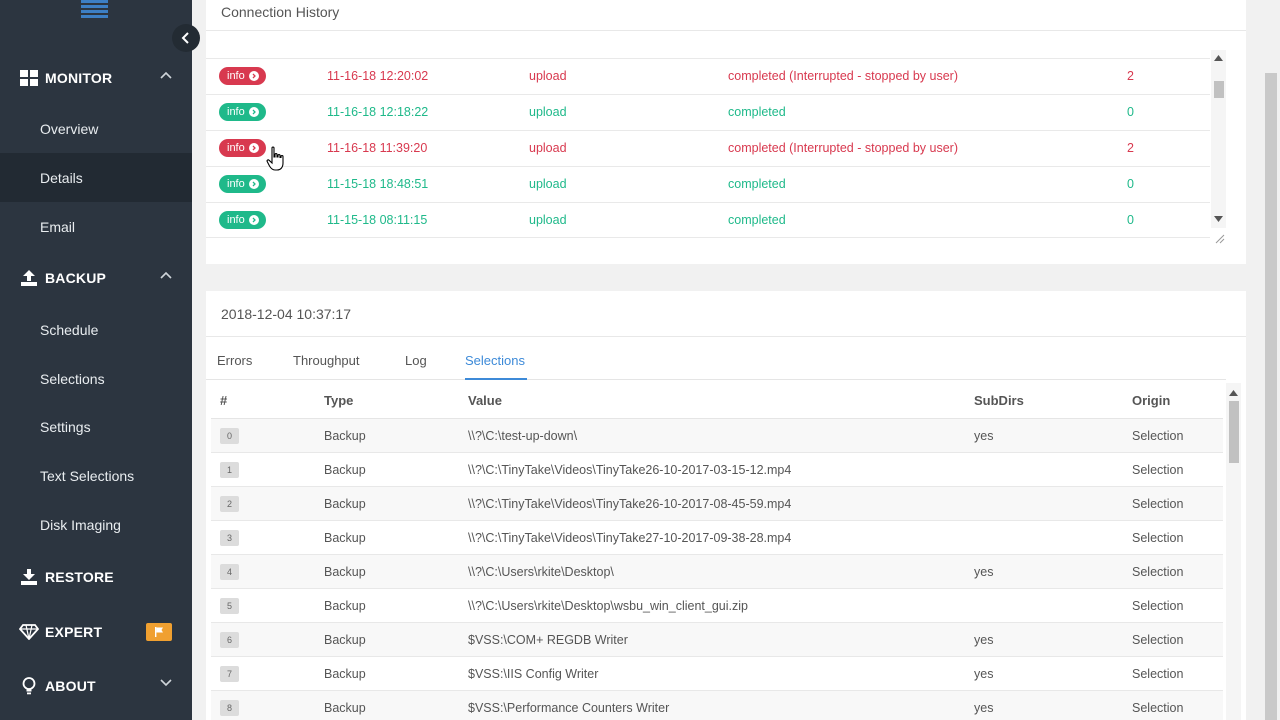 Image resolution: width=1280 pixels, height=720 pixels. What do you see at coordinates (416, 360) in the screenshot?
I see `tab-log: Log` at bounding box center [416, 360].